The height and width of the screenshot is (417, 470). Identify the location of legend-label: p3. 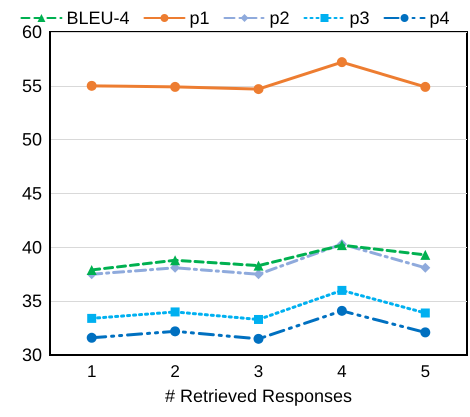
(360, 18).